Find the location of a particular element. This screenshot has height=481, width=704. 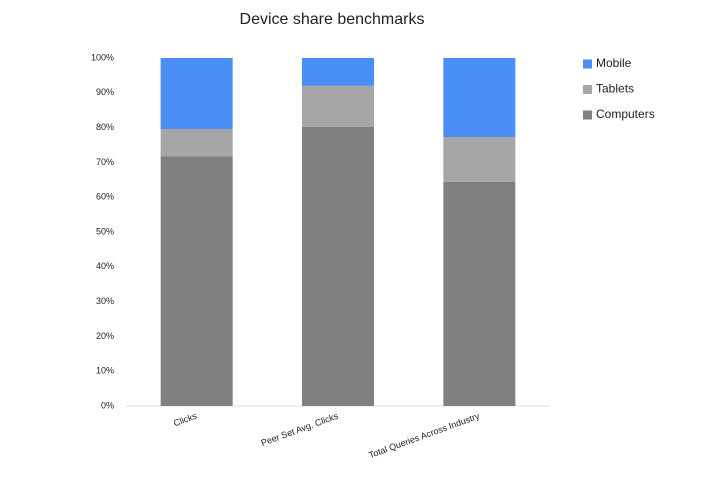

x-tick-label: Peer Set Avg. Clicks is located at coordinates (300, 429).